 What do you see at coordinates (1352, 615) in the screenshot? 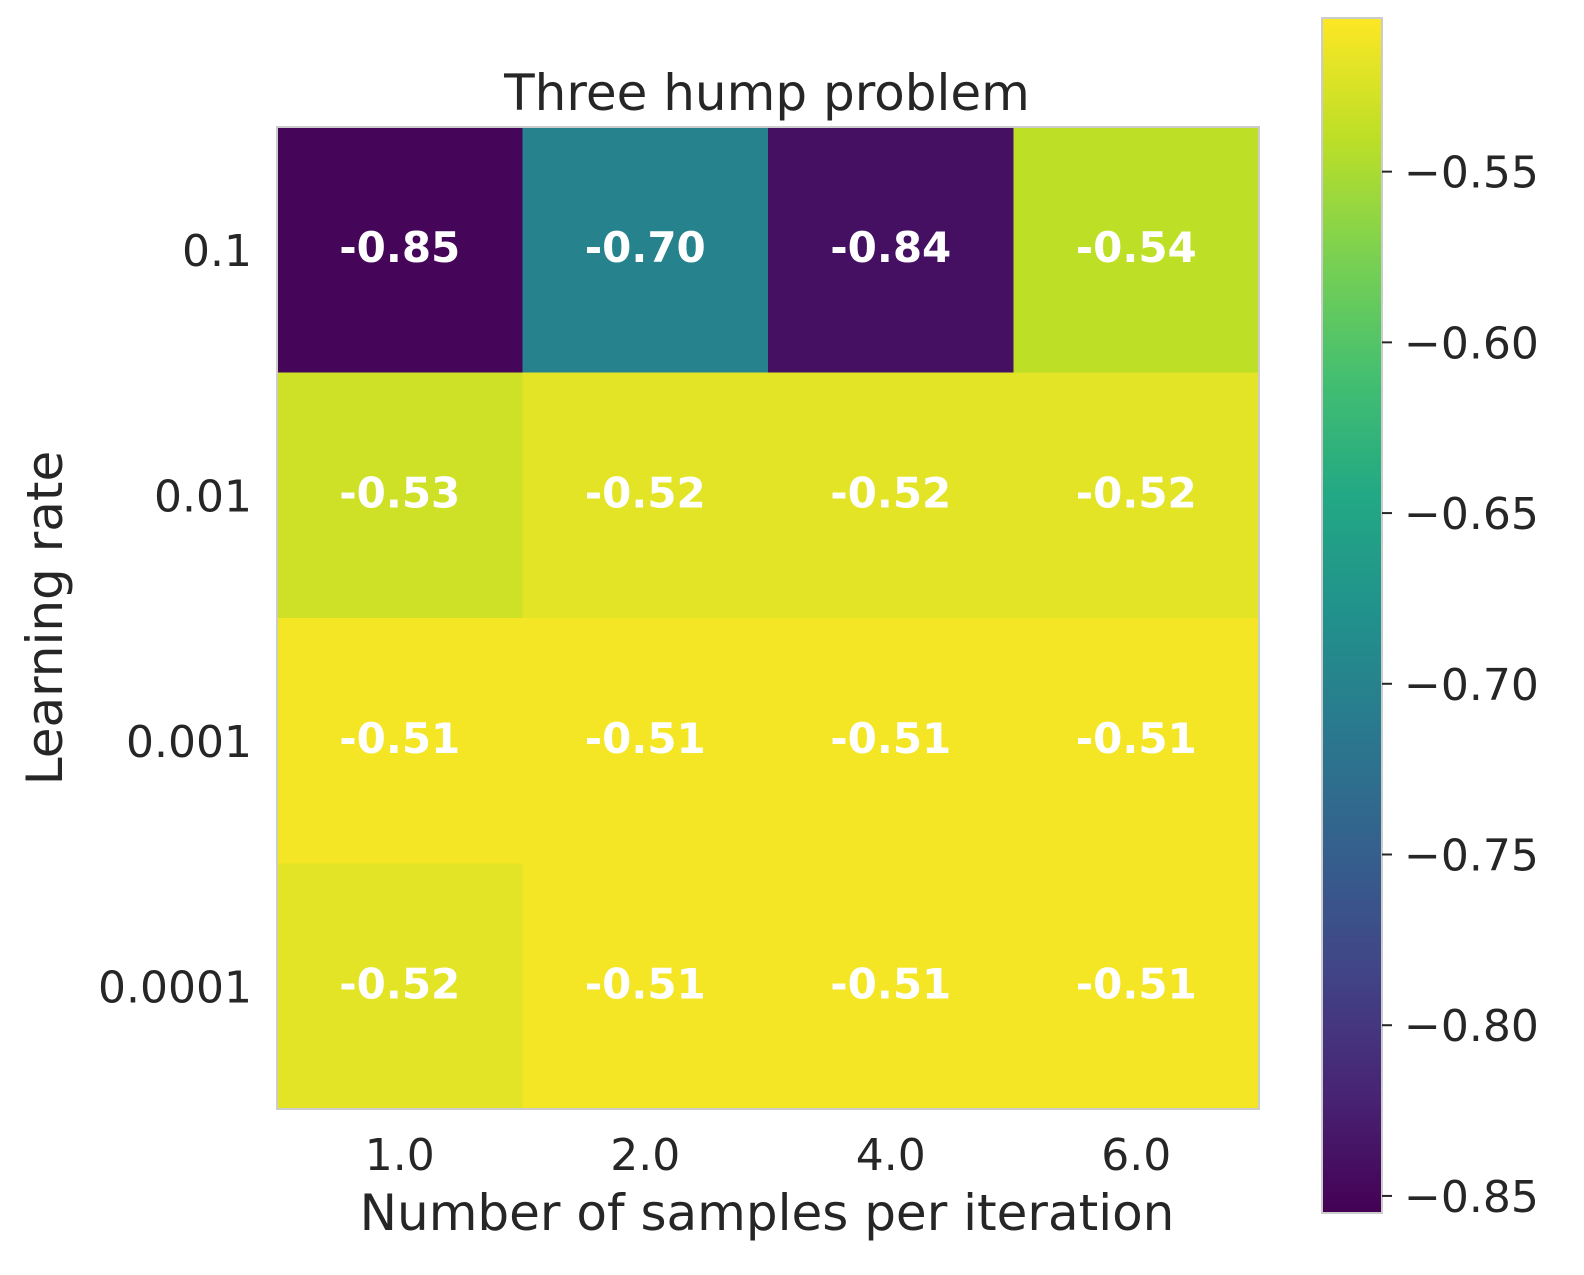
I see `colorbar` at bounding box center [1352, 615].